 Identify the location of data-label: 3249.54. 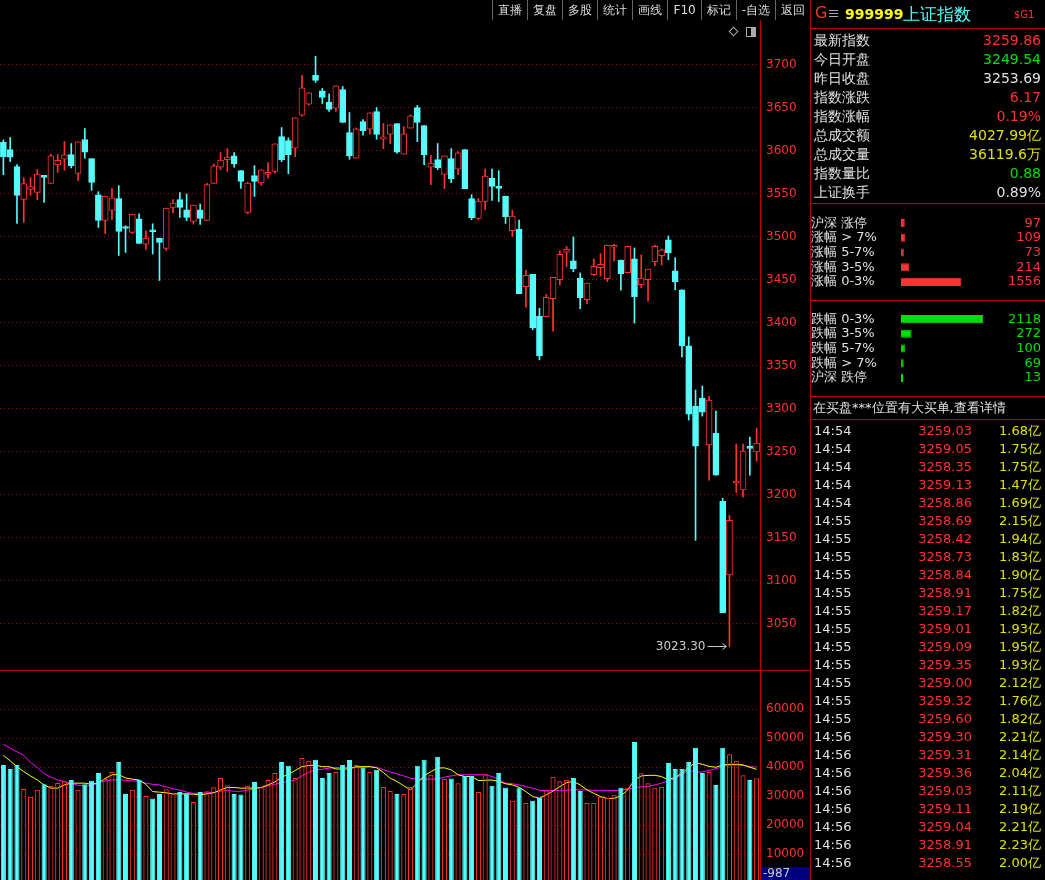
(1012, 59).